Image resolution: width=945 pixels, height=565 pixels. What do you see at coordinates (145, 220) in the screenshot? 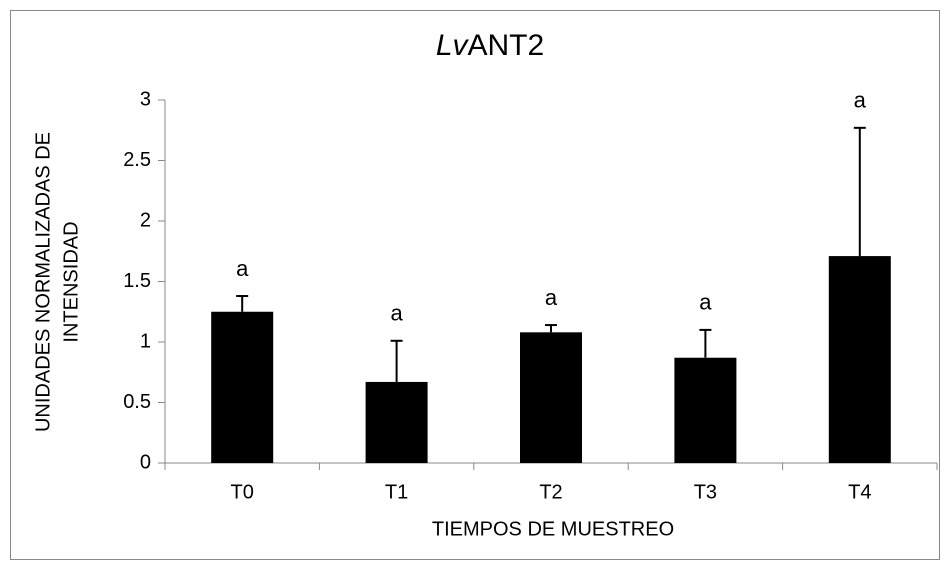
I see `y-tick-label: 2` at bounding box center [145, 220].